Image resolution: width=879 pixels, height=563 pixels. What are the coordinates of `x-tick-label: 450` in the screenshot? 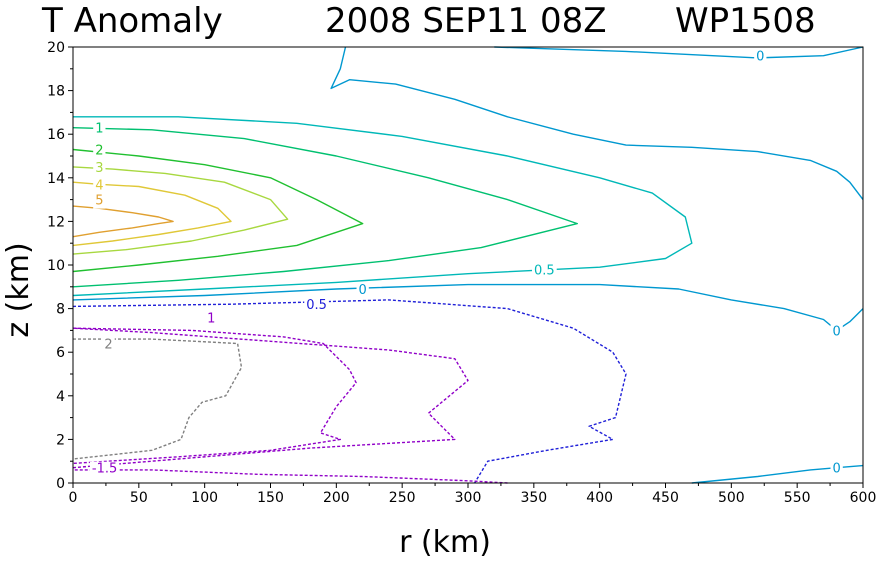 It's located at (665, 498).